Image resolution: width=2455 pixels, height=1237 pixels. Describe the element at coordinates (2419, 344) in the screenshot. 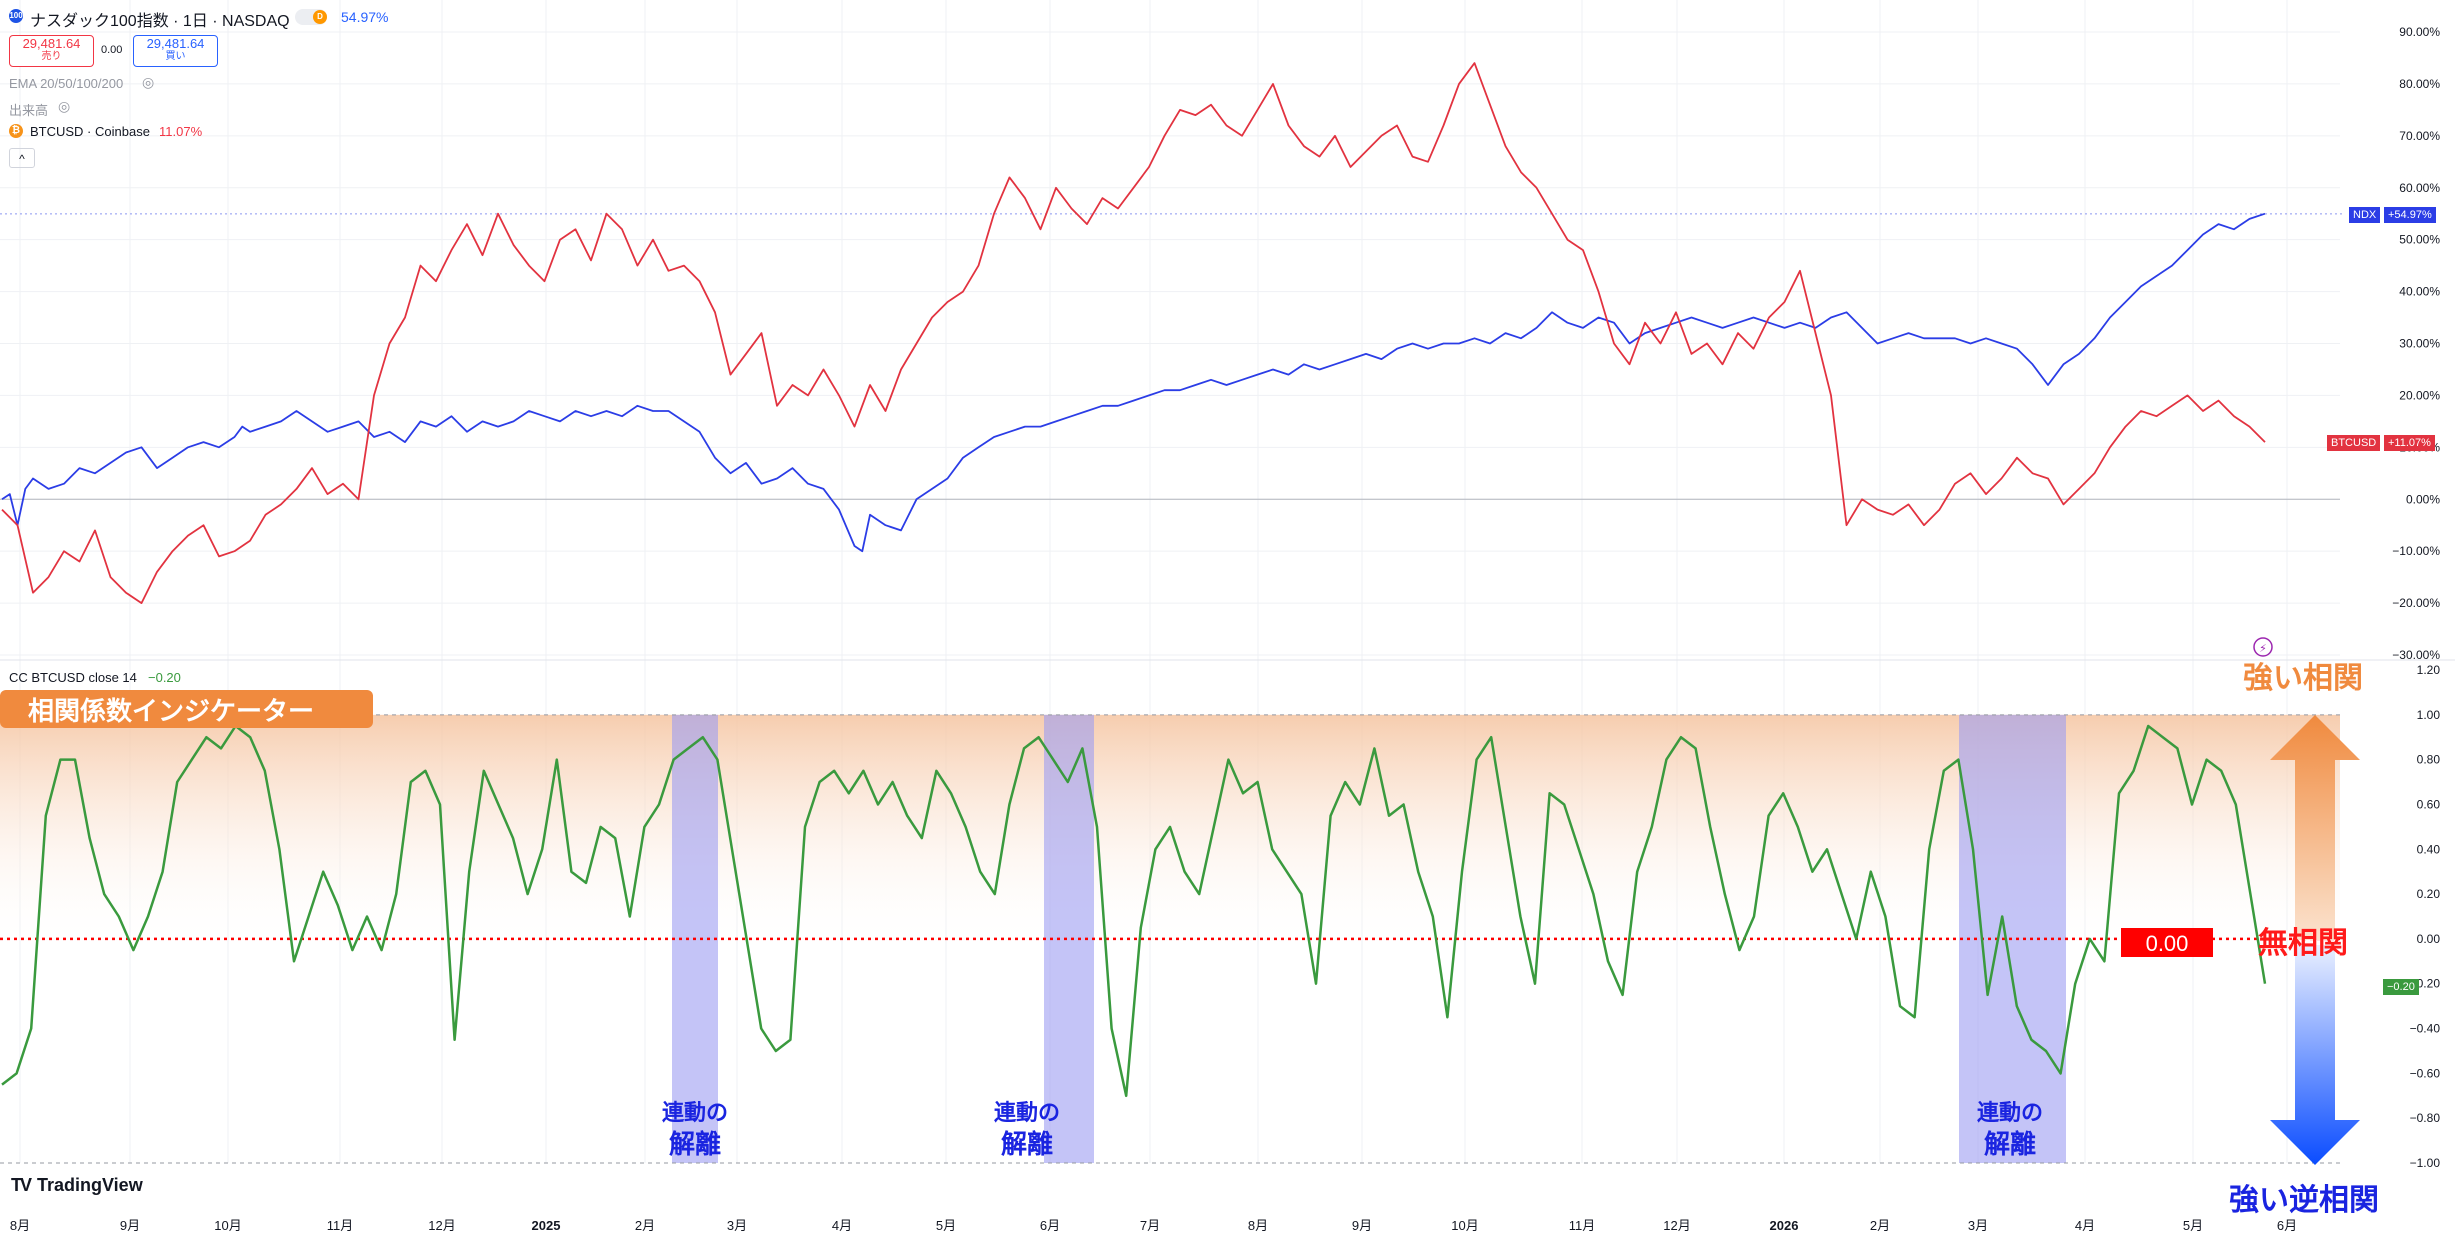

I see `y-tick-label: 30.00%` at that location.